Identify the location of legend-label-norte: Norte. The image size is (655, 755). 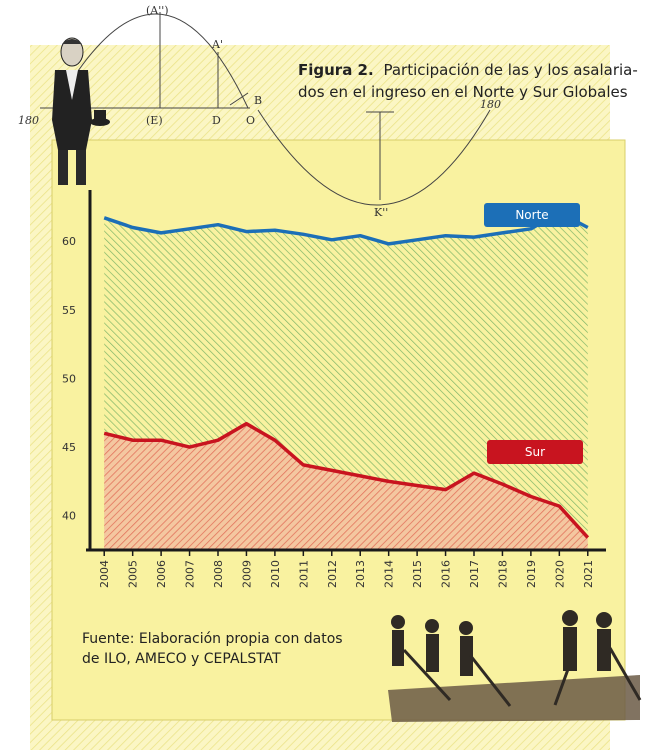
(531, 215).